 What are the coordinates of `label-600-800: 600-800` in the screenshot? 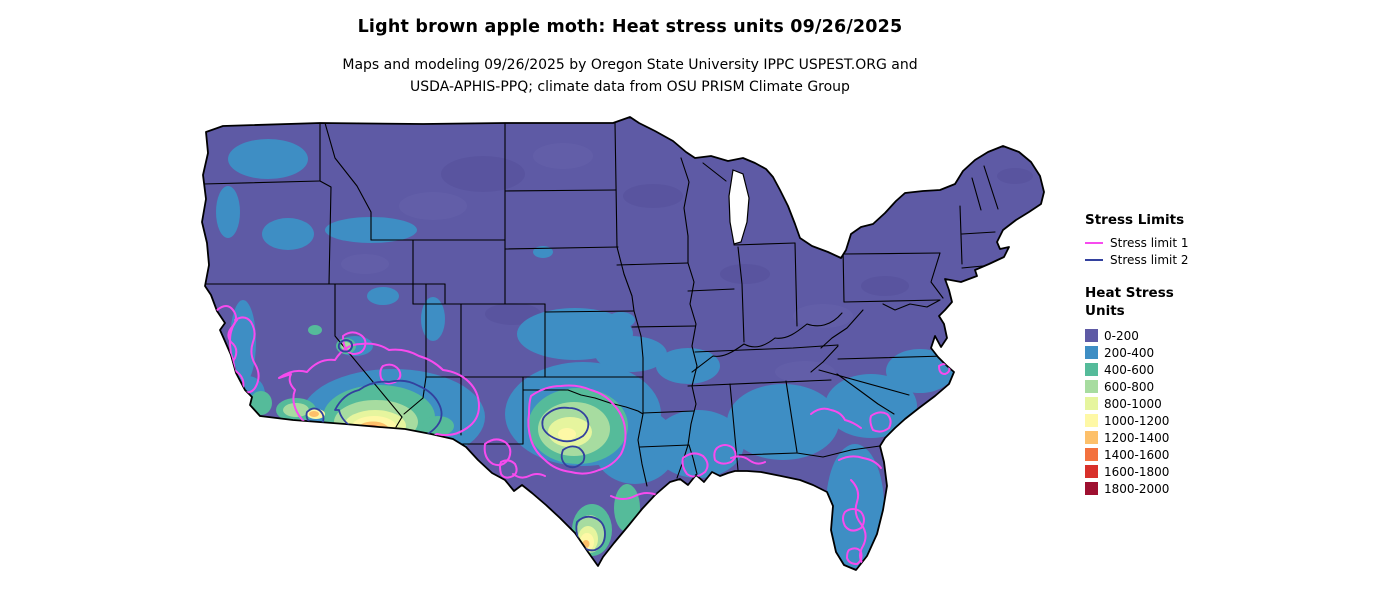 It's located at (1129, 386).